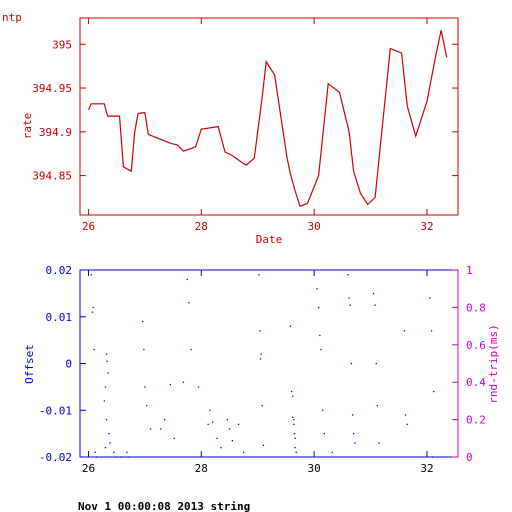 The image size is (512, 512). I want to click on bottom-x-tick-label: 30, so click(314, 468).